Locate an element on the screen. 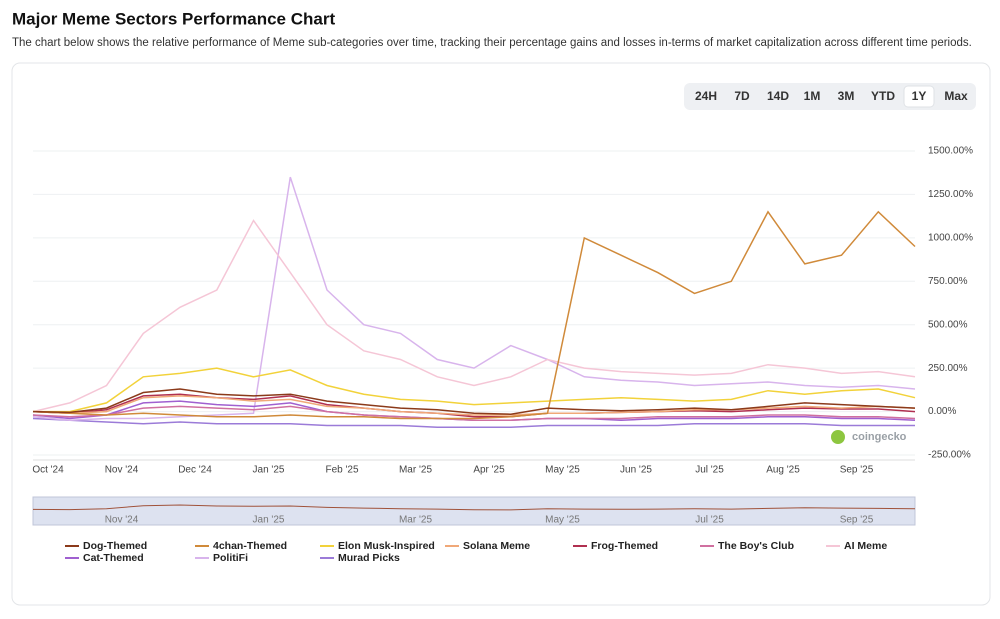 The height and width of the screenshot is (619, 1000). x-tick-label: Oct '24 is located at coordinates (48, 470).